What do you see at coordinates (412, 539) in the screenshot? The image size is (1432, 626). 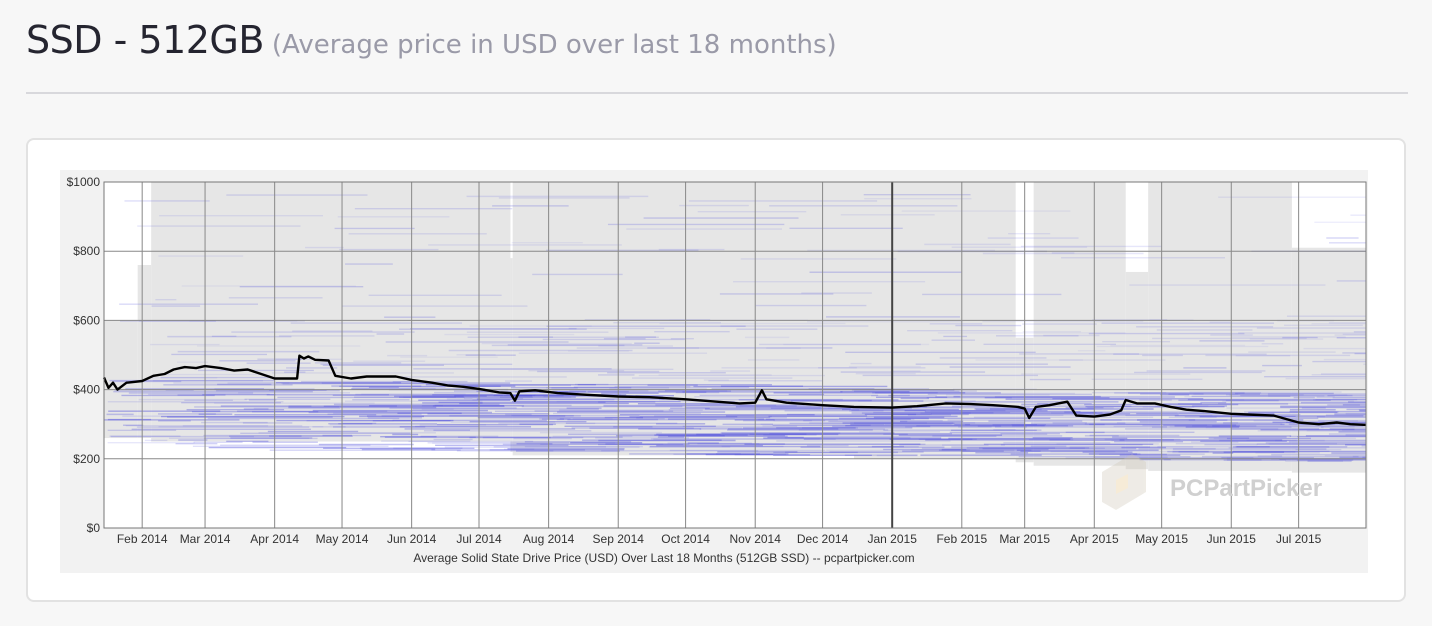 I see `x-tick-label: Jun 2014` at bounding box center [412, 539].